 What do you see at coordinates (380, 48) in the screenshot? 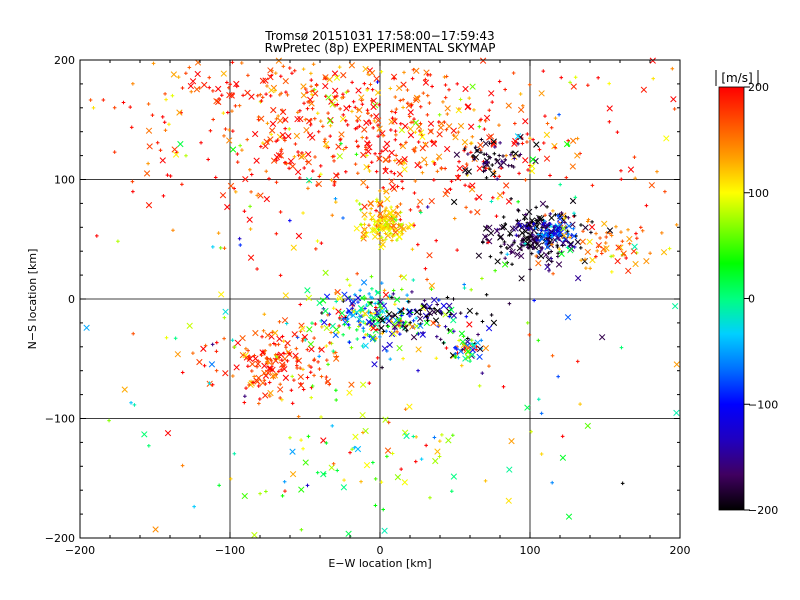
I see `chart-subtitle: RwPretec (8p) EXPERIMENTAL SKYMAP` at bounding box center [380, 48].